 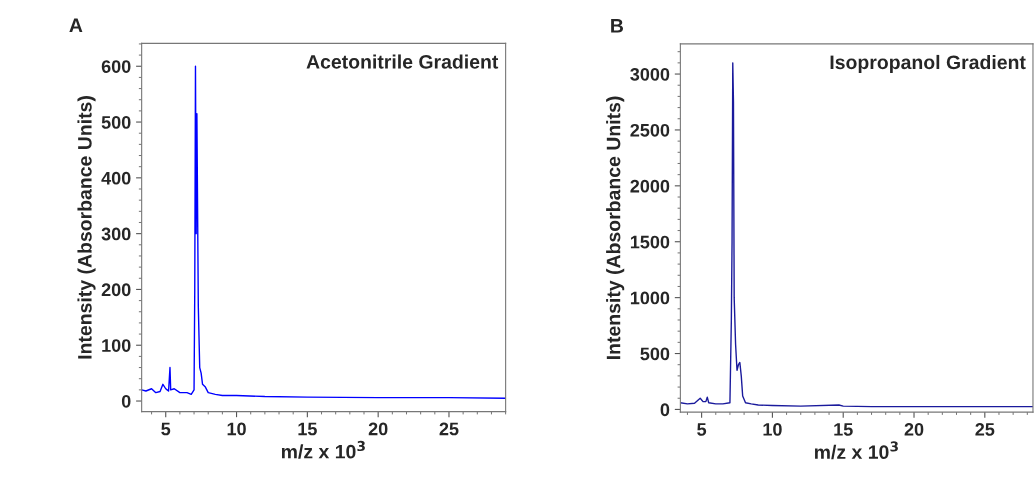 What do you see at coordinates (116, 66) in the screenshot?
I see `y-tick-label: 600` at bounding box center [116, 66].